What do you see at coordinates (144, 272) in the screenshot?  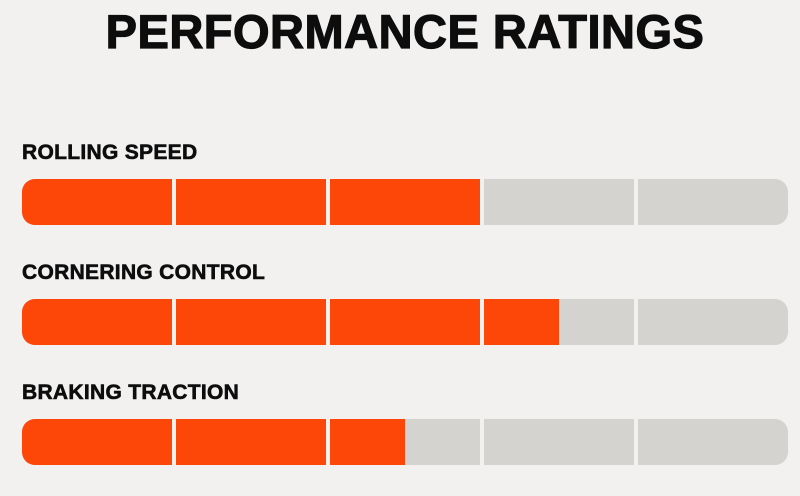 I see `rating-label: CORNERING CONTROL` at bounding box center [144, 272].